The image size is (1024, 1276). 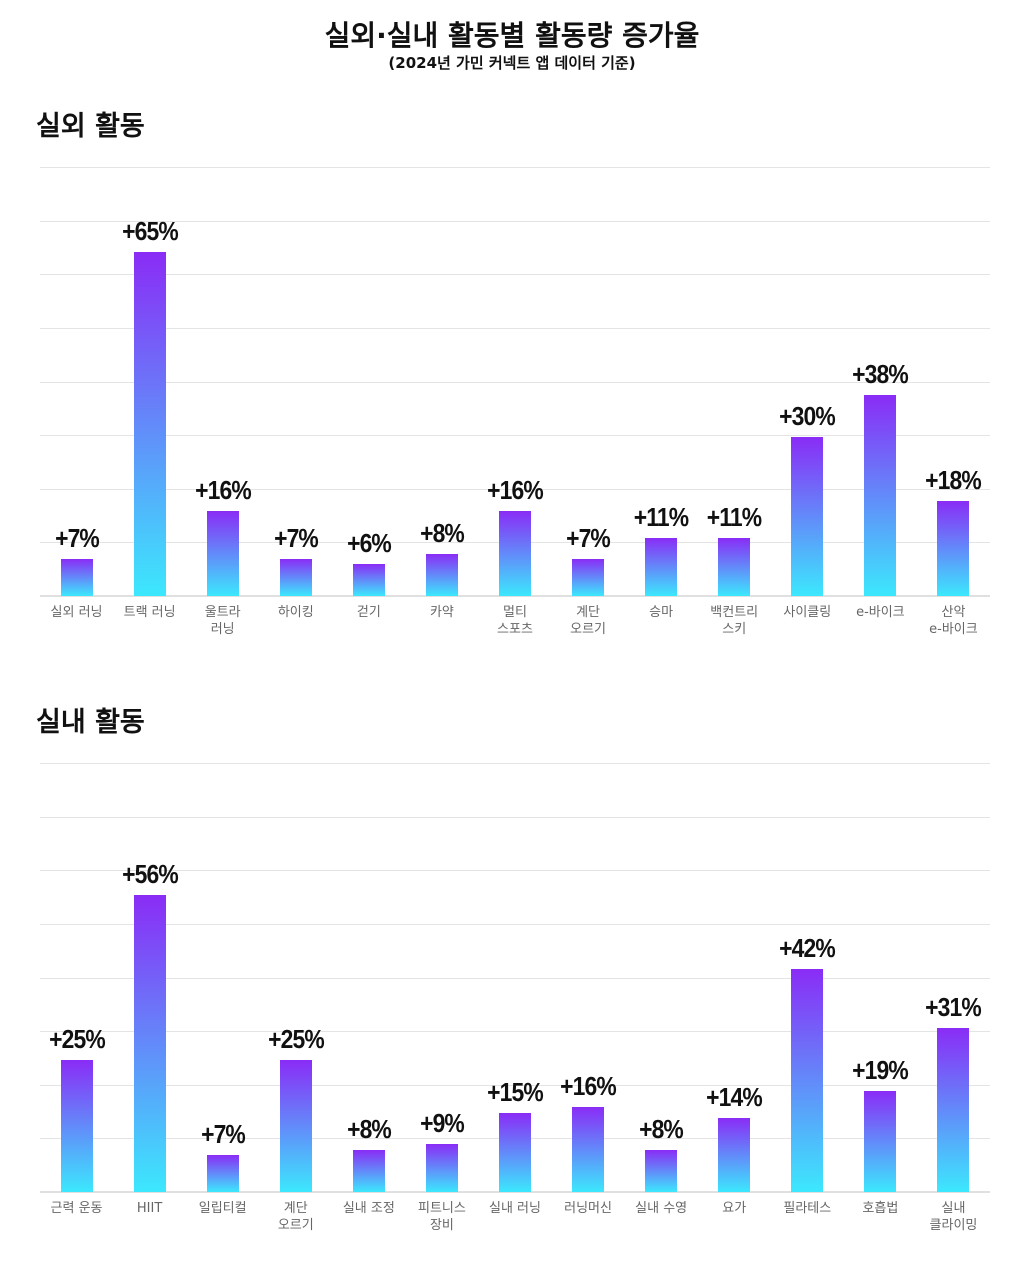 What do you see at coordinates (222, 1208) in the screenshot?
I see `category-label: 일립티컬` at bounding box center [222, 1208].